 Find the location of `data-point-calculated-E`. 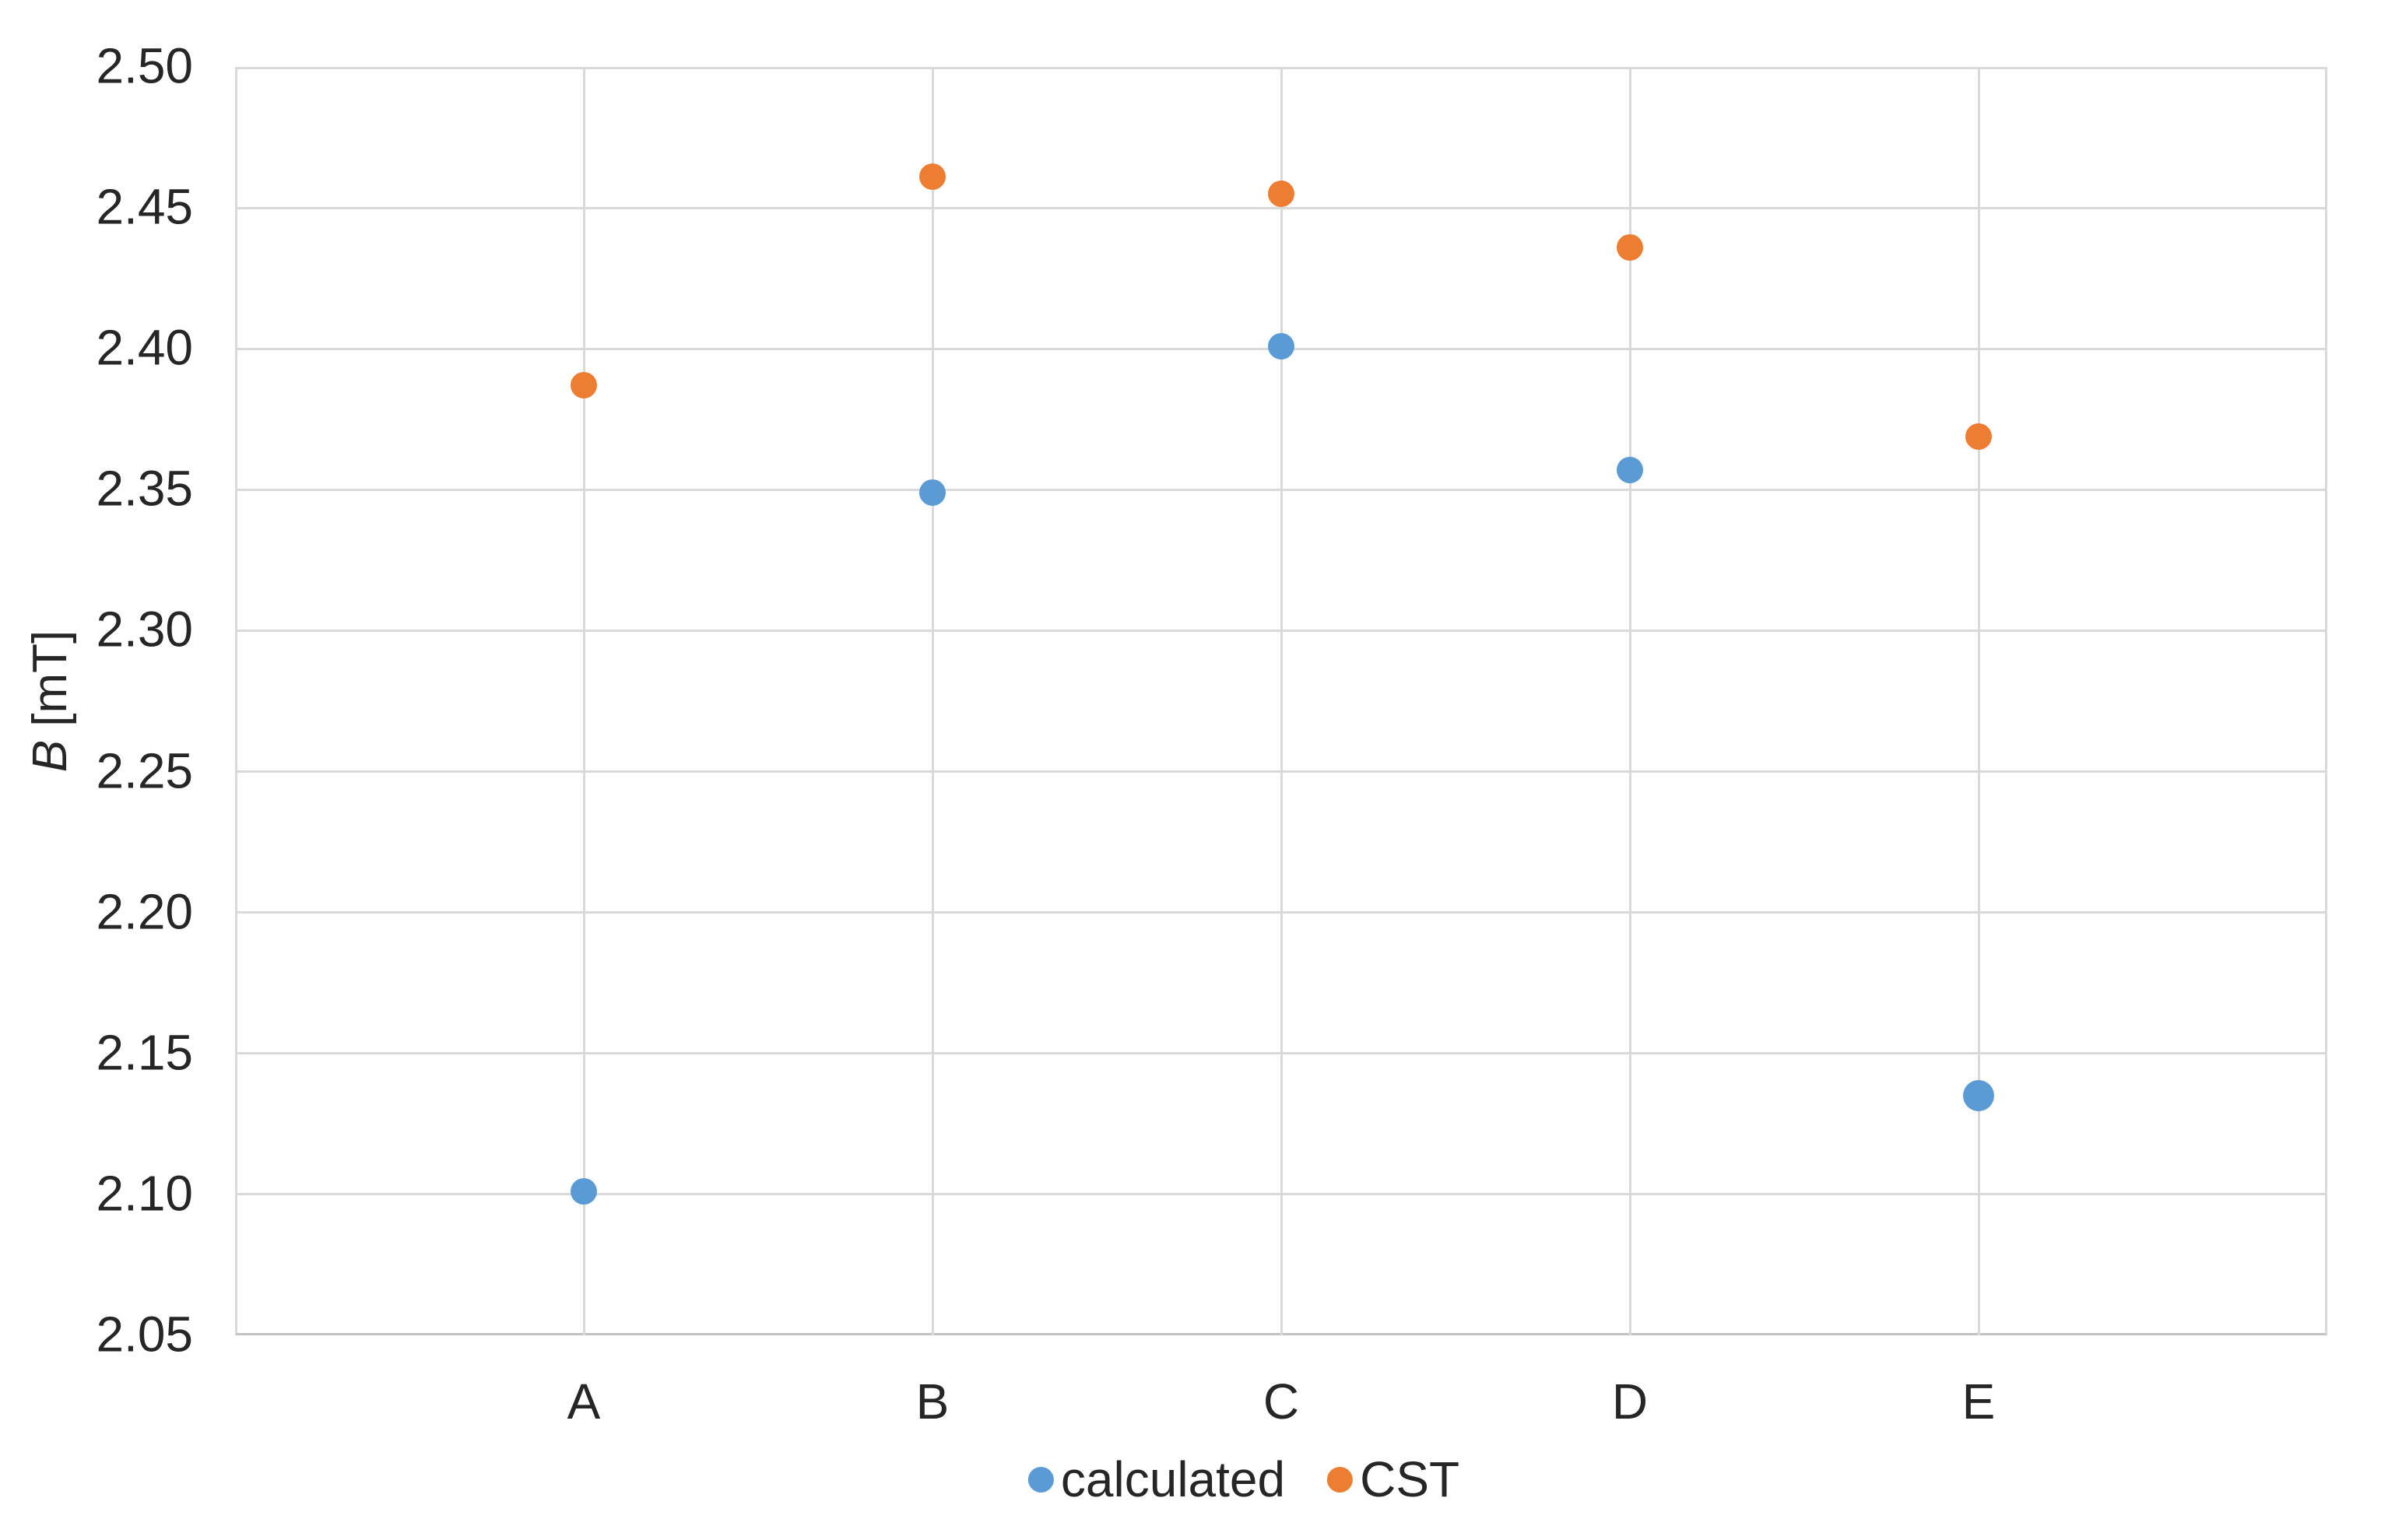

data-point-calculated-E is located at coordinates (1978, 1096).